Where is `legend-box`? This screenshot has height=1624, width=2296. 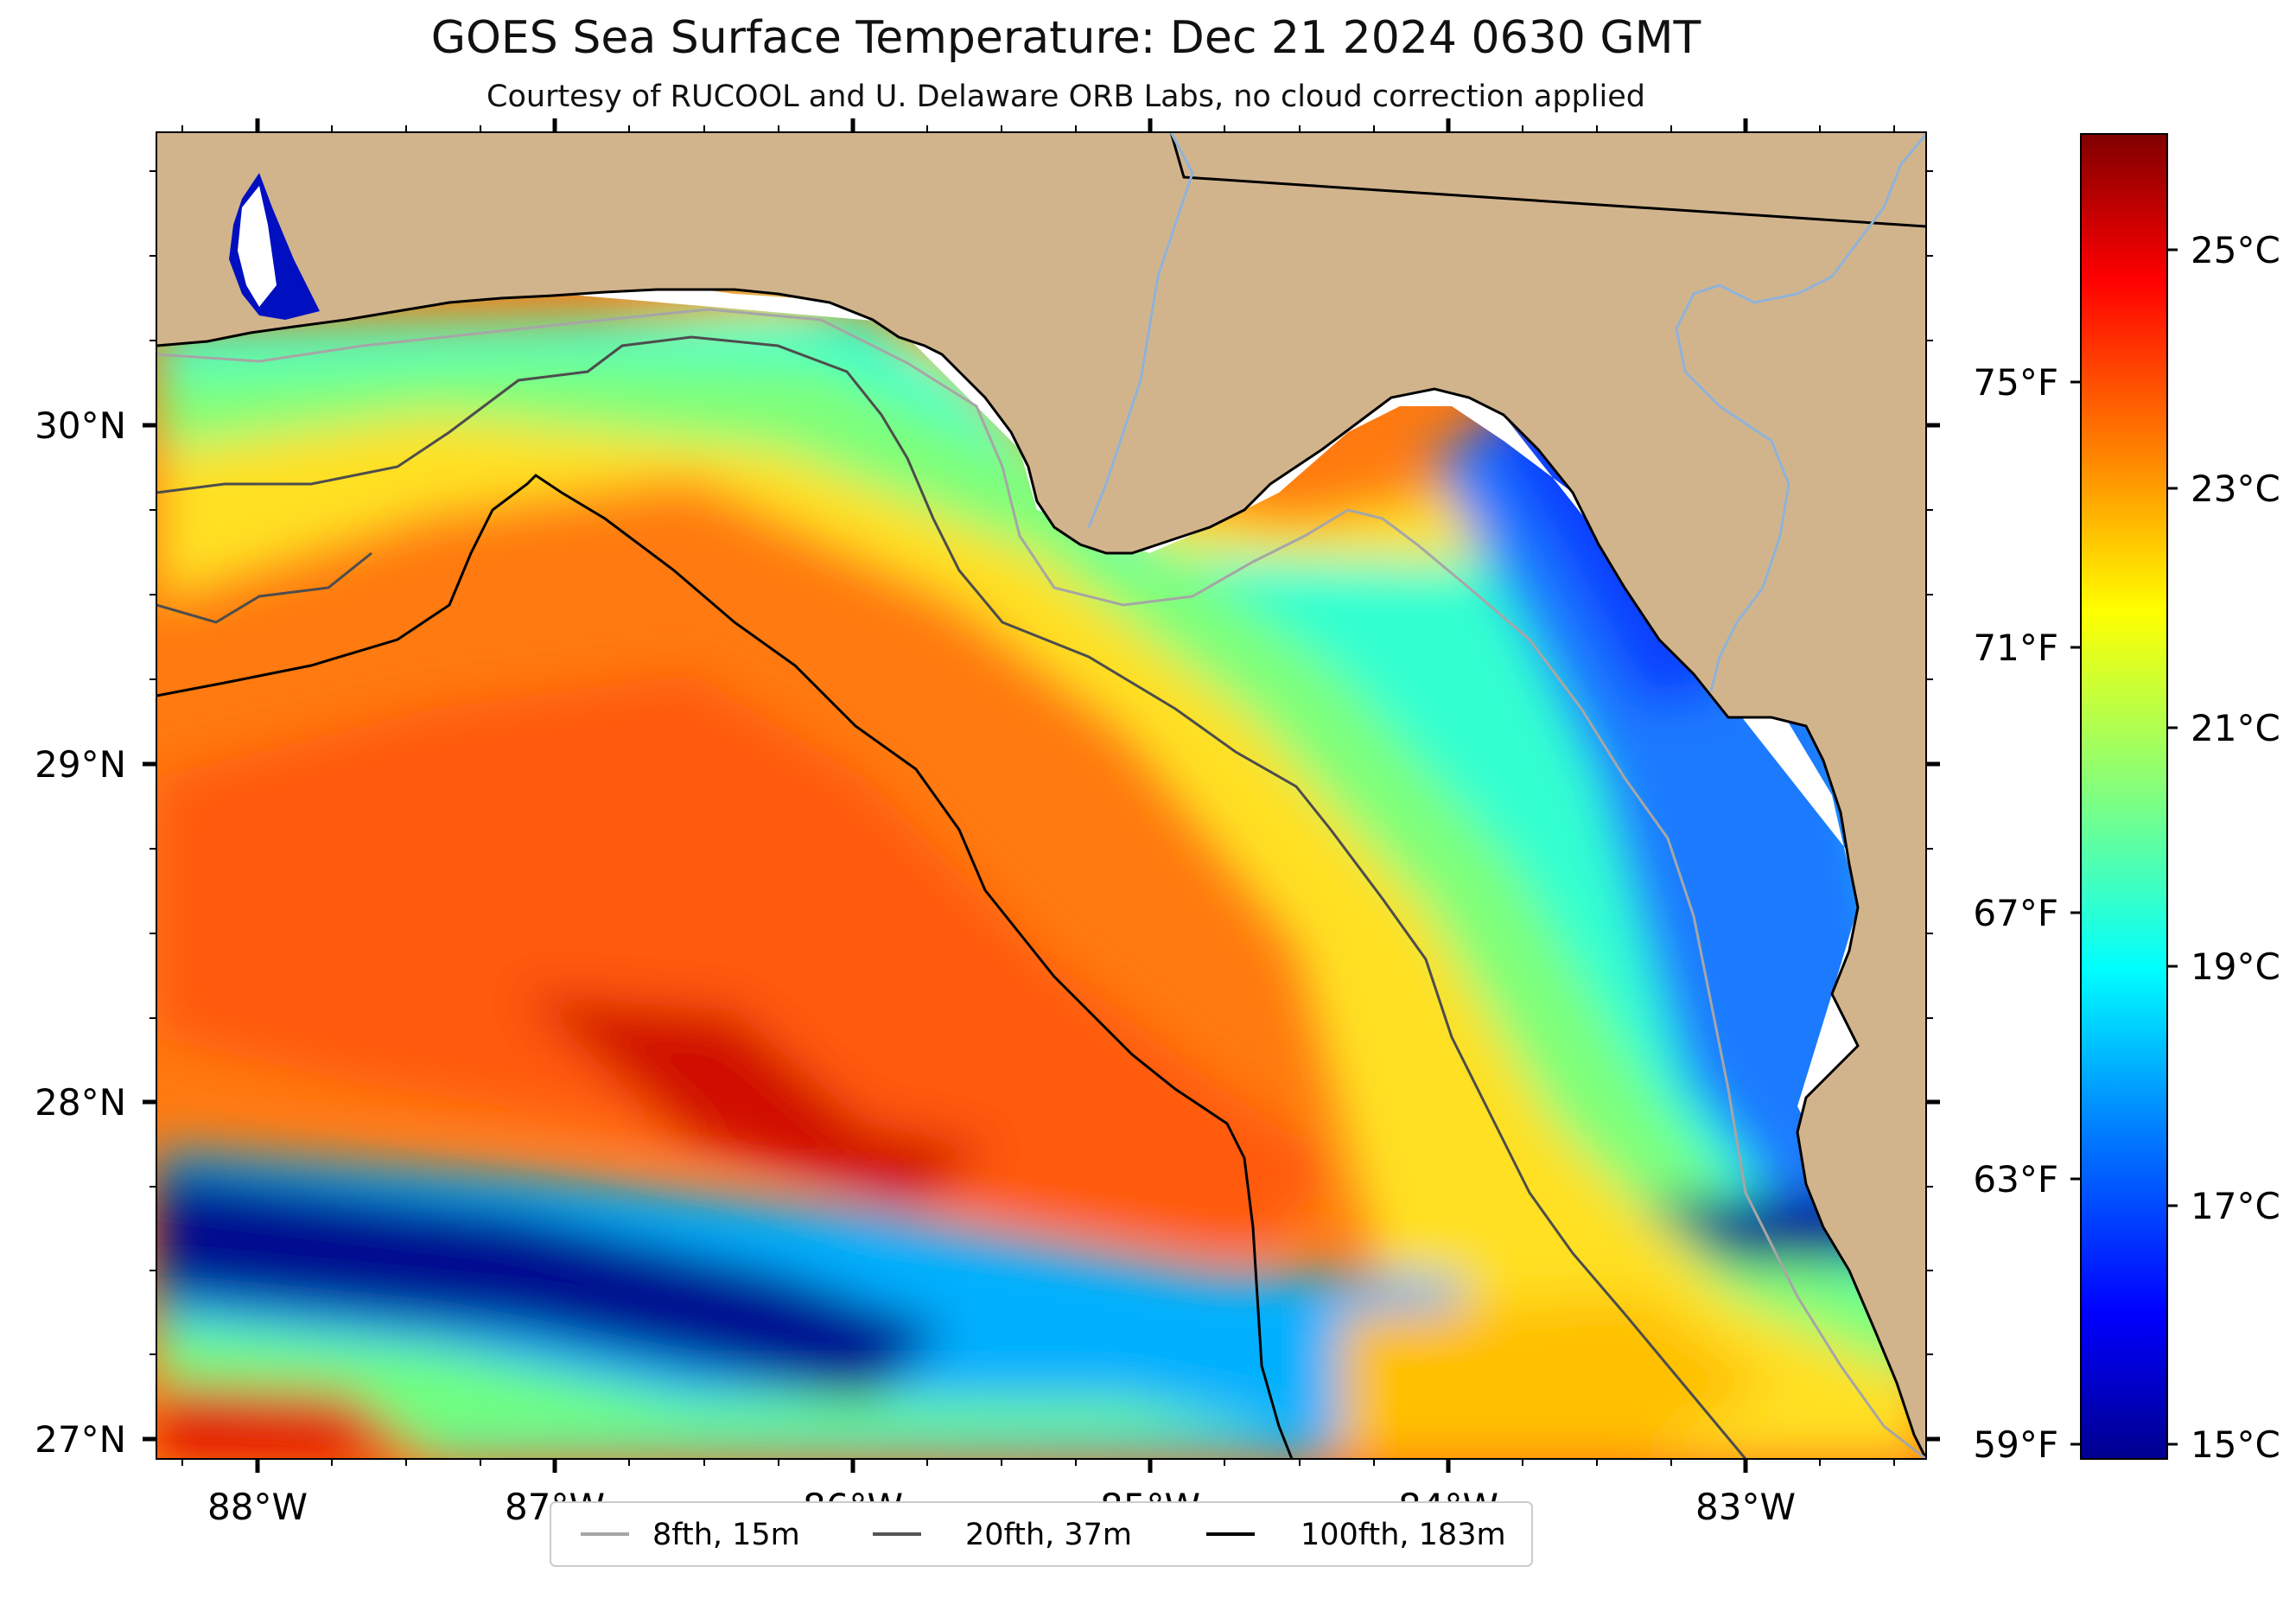 legend-box is located at coordinates (1041, 1534).